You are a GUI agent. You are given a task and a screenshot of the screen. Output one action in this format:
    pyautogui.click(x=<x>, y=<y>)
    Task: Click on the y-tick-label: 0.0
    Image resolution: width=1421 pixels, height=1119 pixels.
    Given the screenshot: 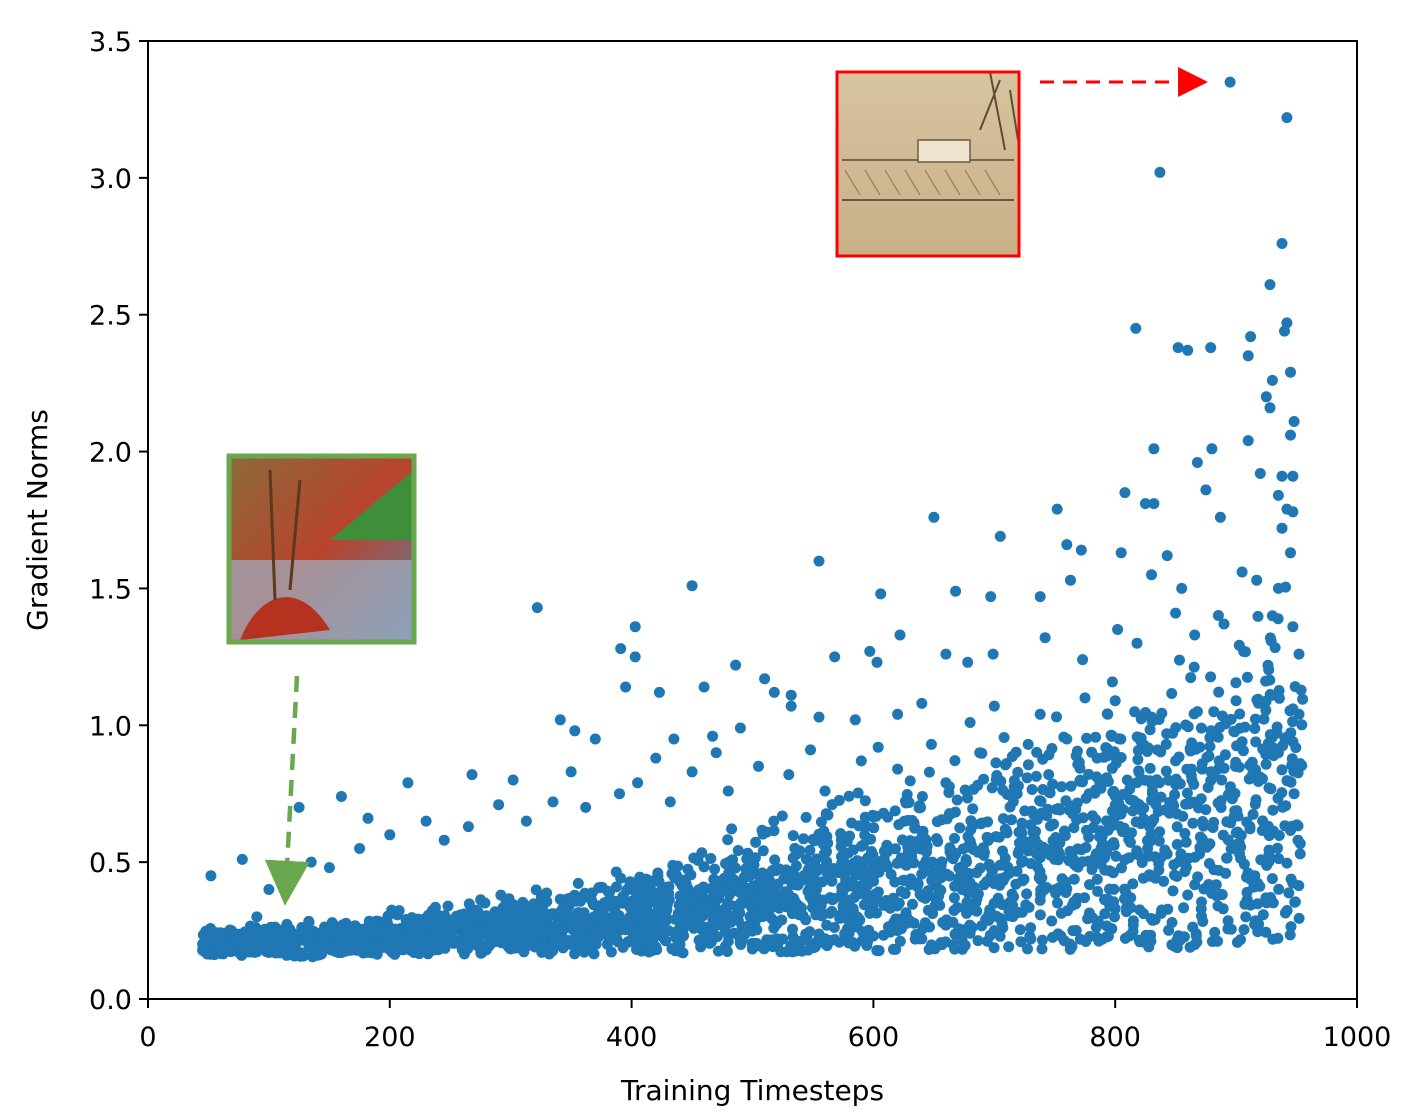 What is the action you would take?
    pyautogui.click(x=110, y=1000)
    